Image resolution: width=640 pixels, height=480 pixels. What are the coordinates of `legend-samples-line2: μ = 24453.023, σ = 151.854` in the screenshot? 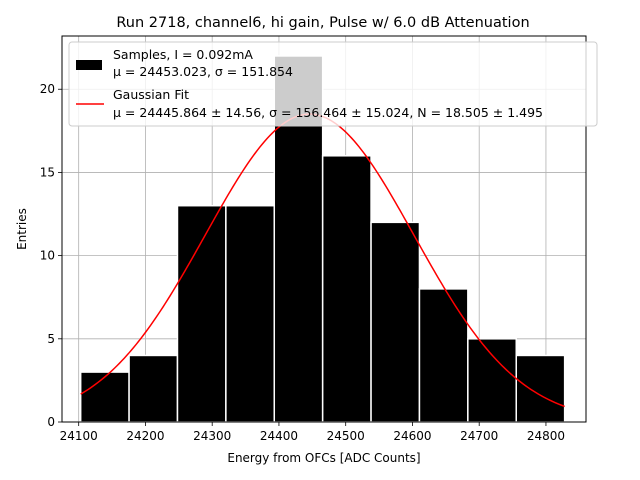 It's located at (203, 71).